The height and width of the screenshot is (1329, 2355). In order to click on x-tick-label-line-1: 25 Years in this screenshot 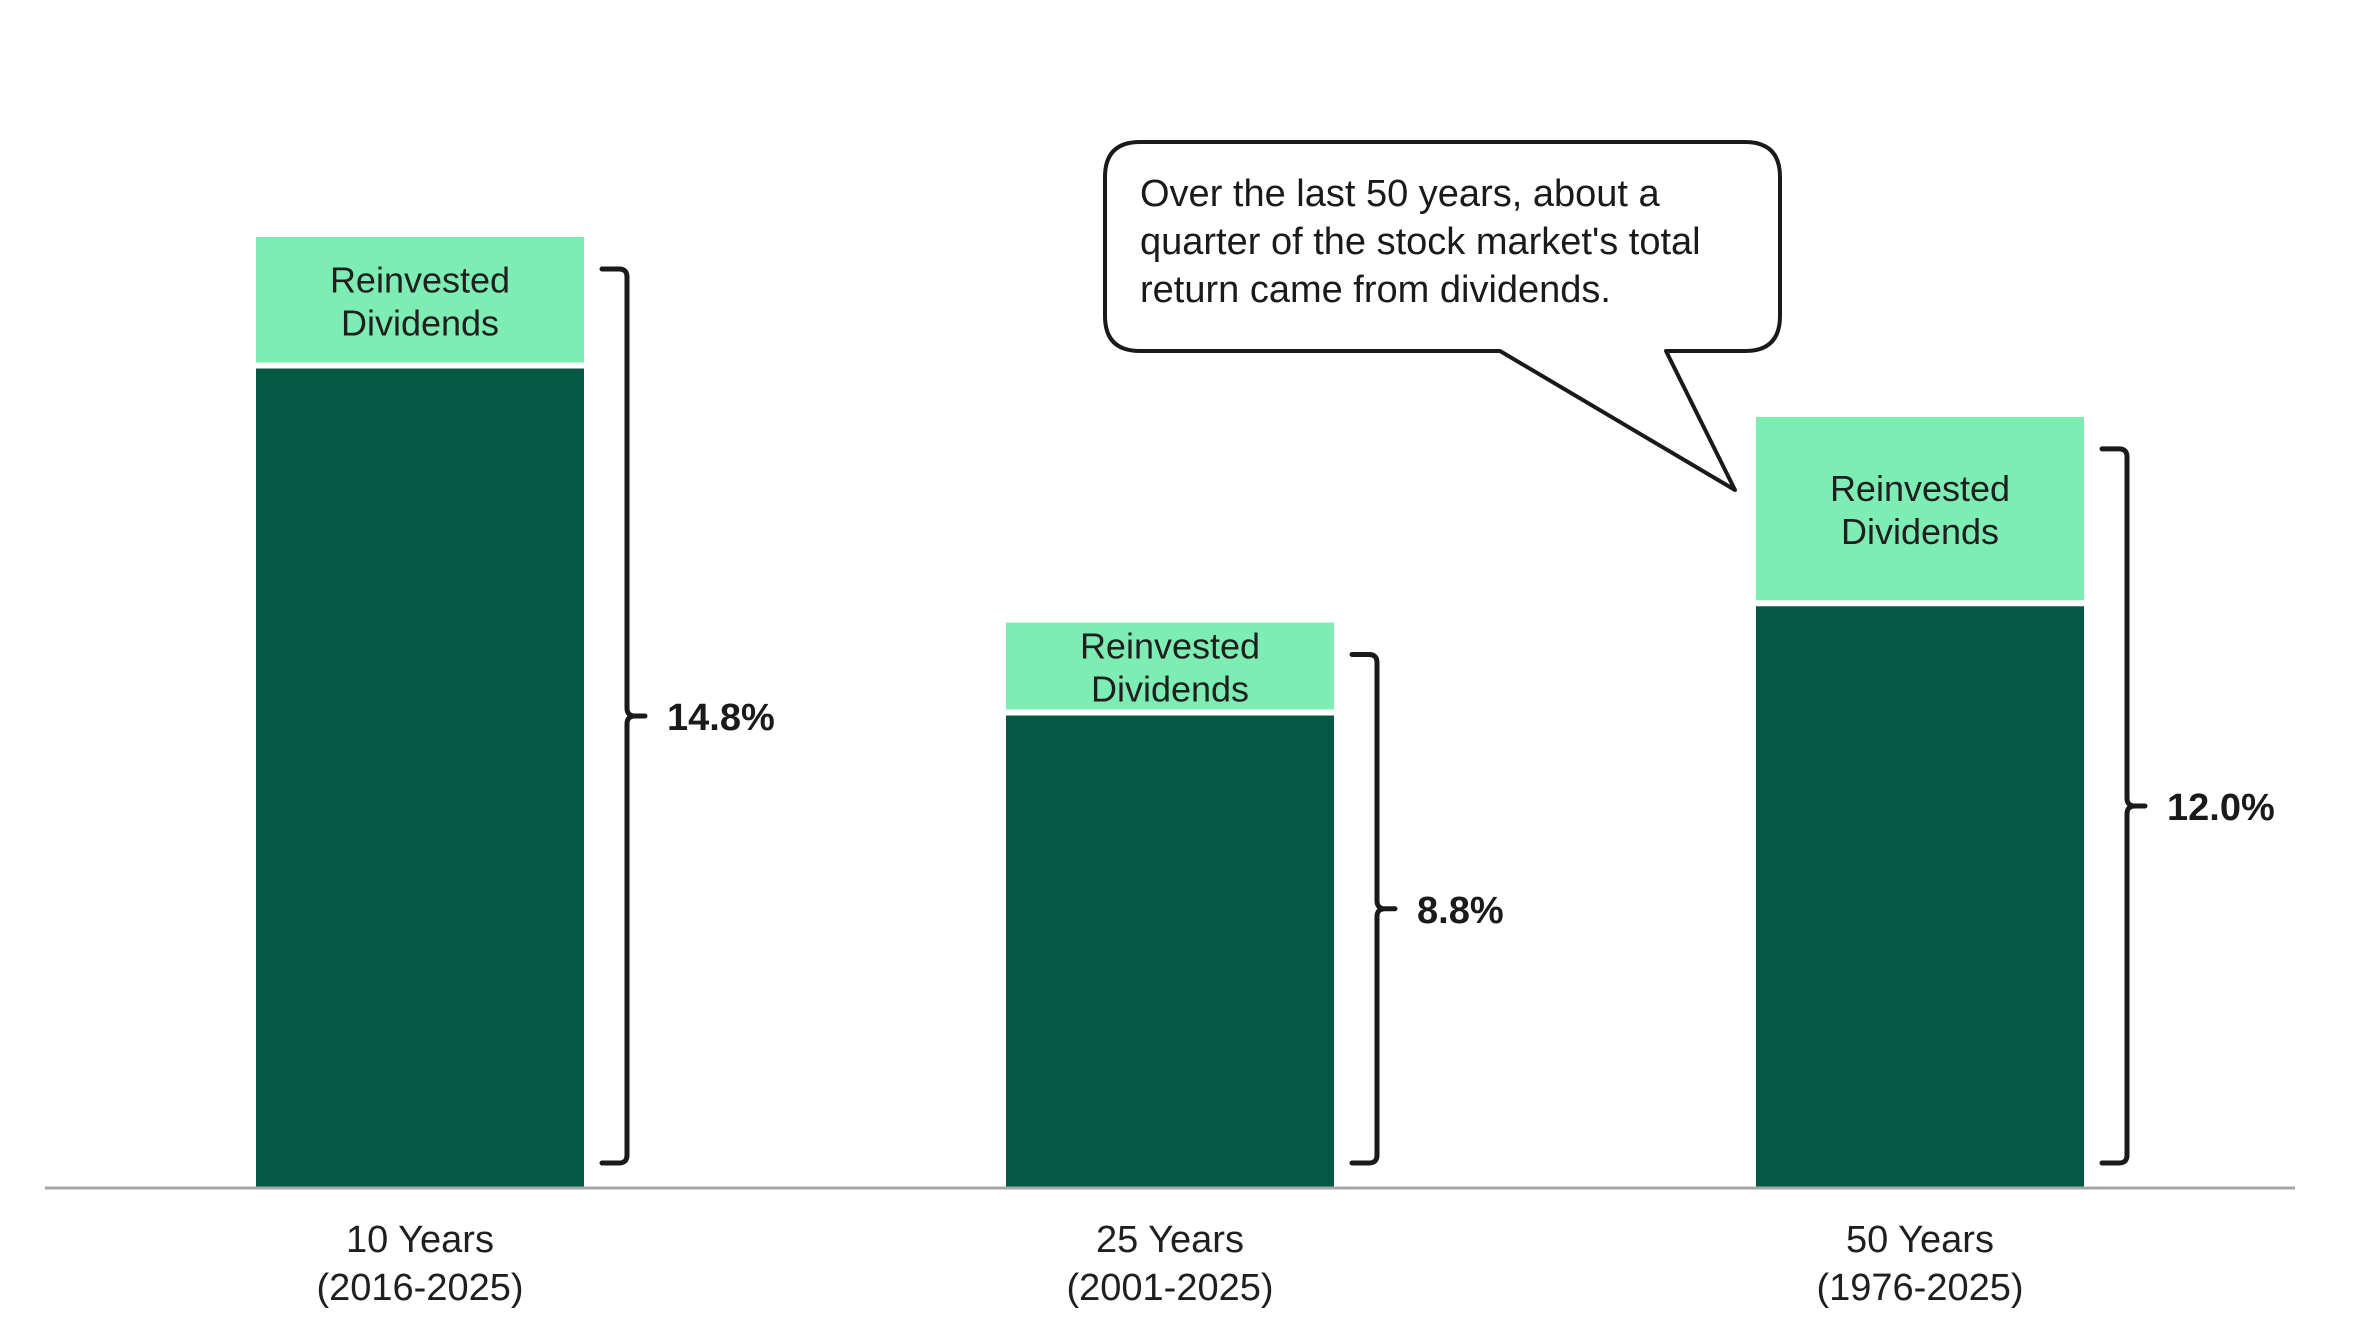, I will do `click(1170, 1240)`.